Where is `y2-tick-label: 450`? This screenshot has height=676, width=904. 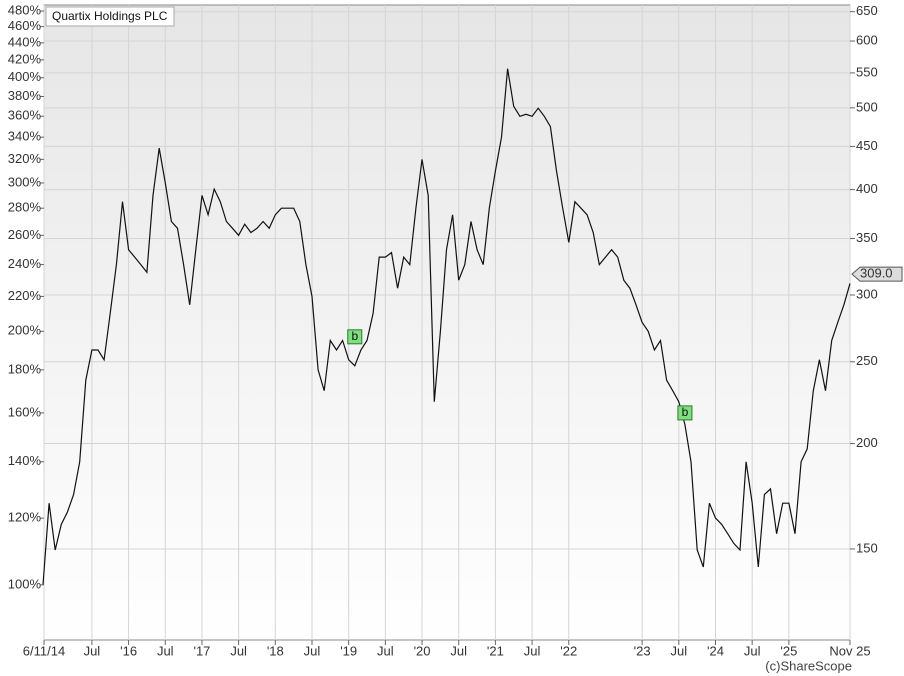 y2-tick-label: 450 is located at coordinates (867, 145).